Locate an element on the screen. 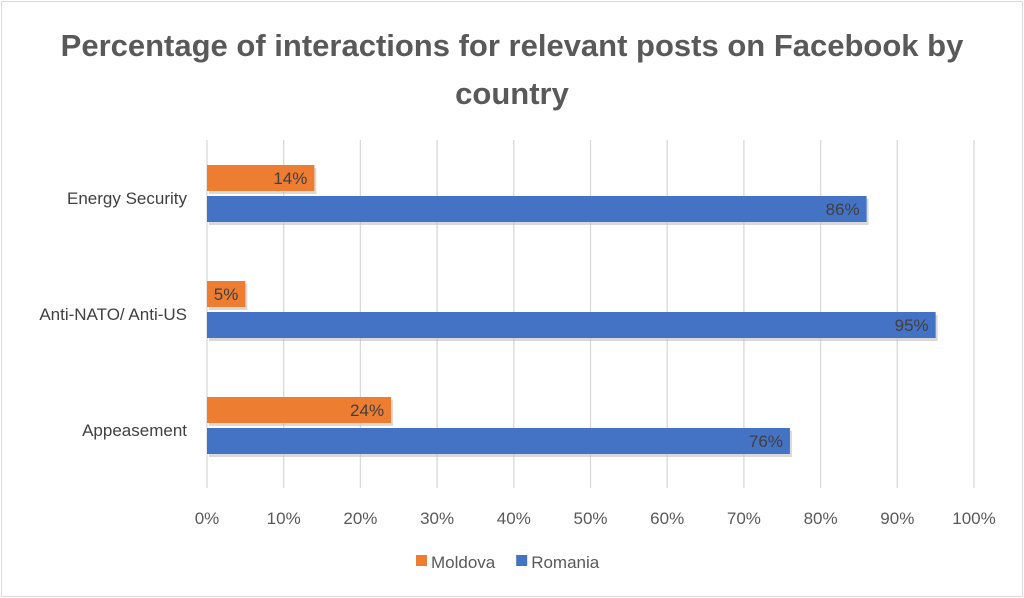 Image resolution: width=1024 pixels, height=598 pixels. x-tick-label: 20% is located at coordinates (360, 518).